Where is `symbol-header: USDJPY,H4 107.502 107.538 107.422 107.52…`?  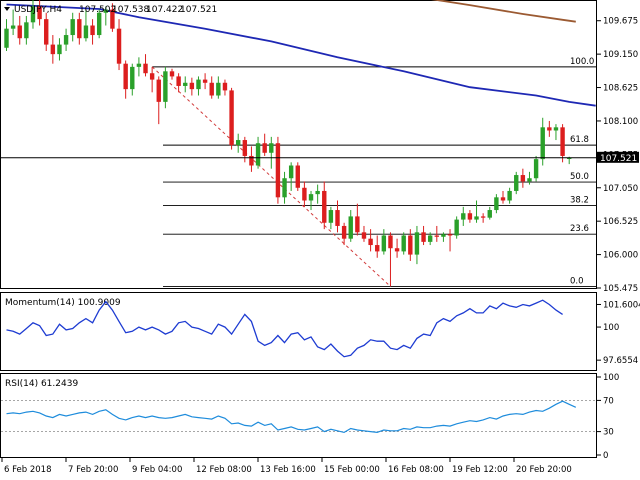 symbol-header: USDJPY,H4 107.502 107.538 107.422 107.52… is located at coordinates (110, 10).